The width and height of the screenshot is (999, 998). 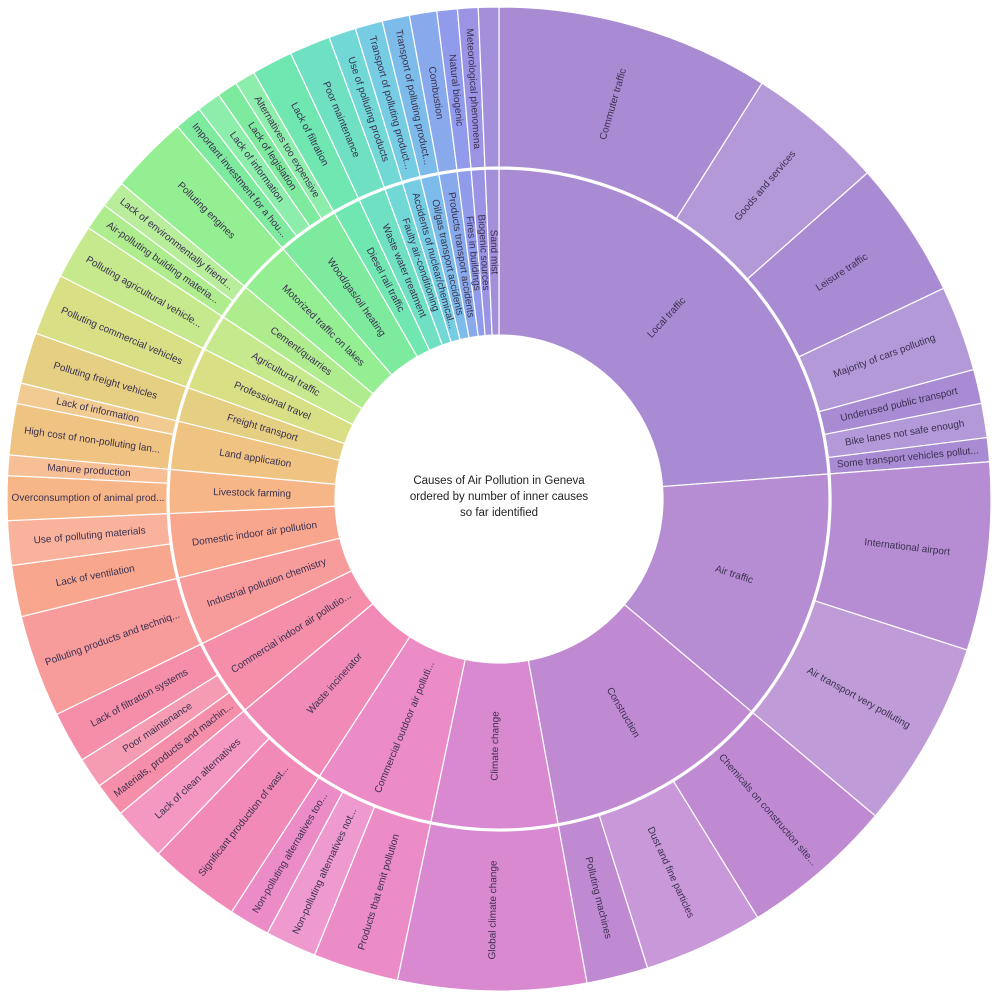 I want to click on chart-title-line-3: so far identified, so click(x=499, y=513).